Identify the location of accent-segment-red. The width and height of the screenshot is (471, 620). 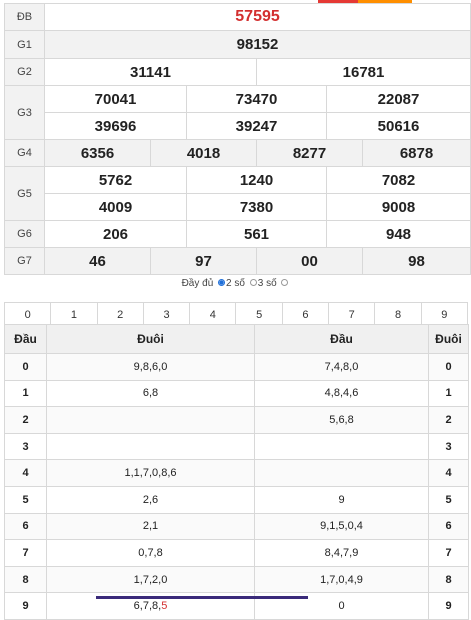
(338, 1).